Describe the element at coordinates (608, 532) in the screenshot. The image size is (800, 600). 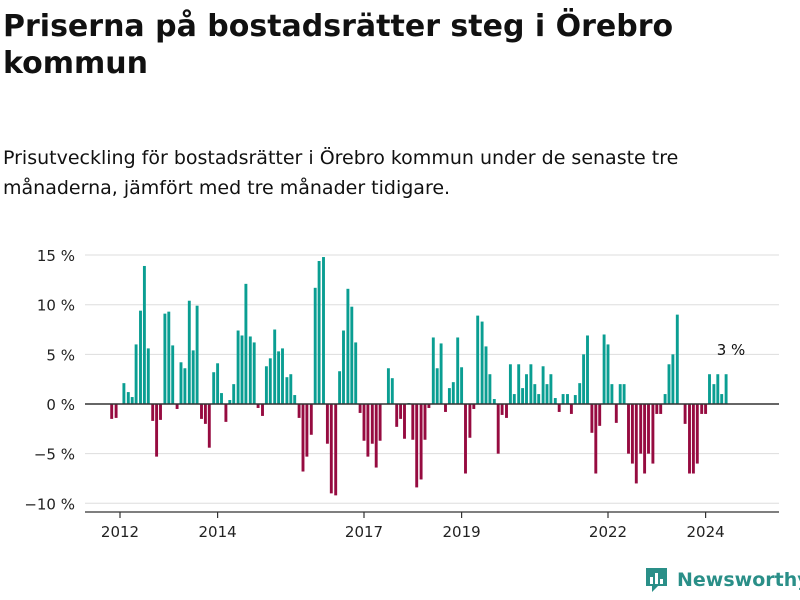
I see `x-tick-label: 2022` at that location.